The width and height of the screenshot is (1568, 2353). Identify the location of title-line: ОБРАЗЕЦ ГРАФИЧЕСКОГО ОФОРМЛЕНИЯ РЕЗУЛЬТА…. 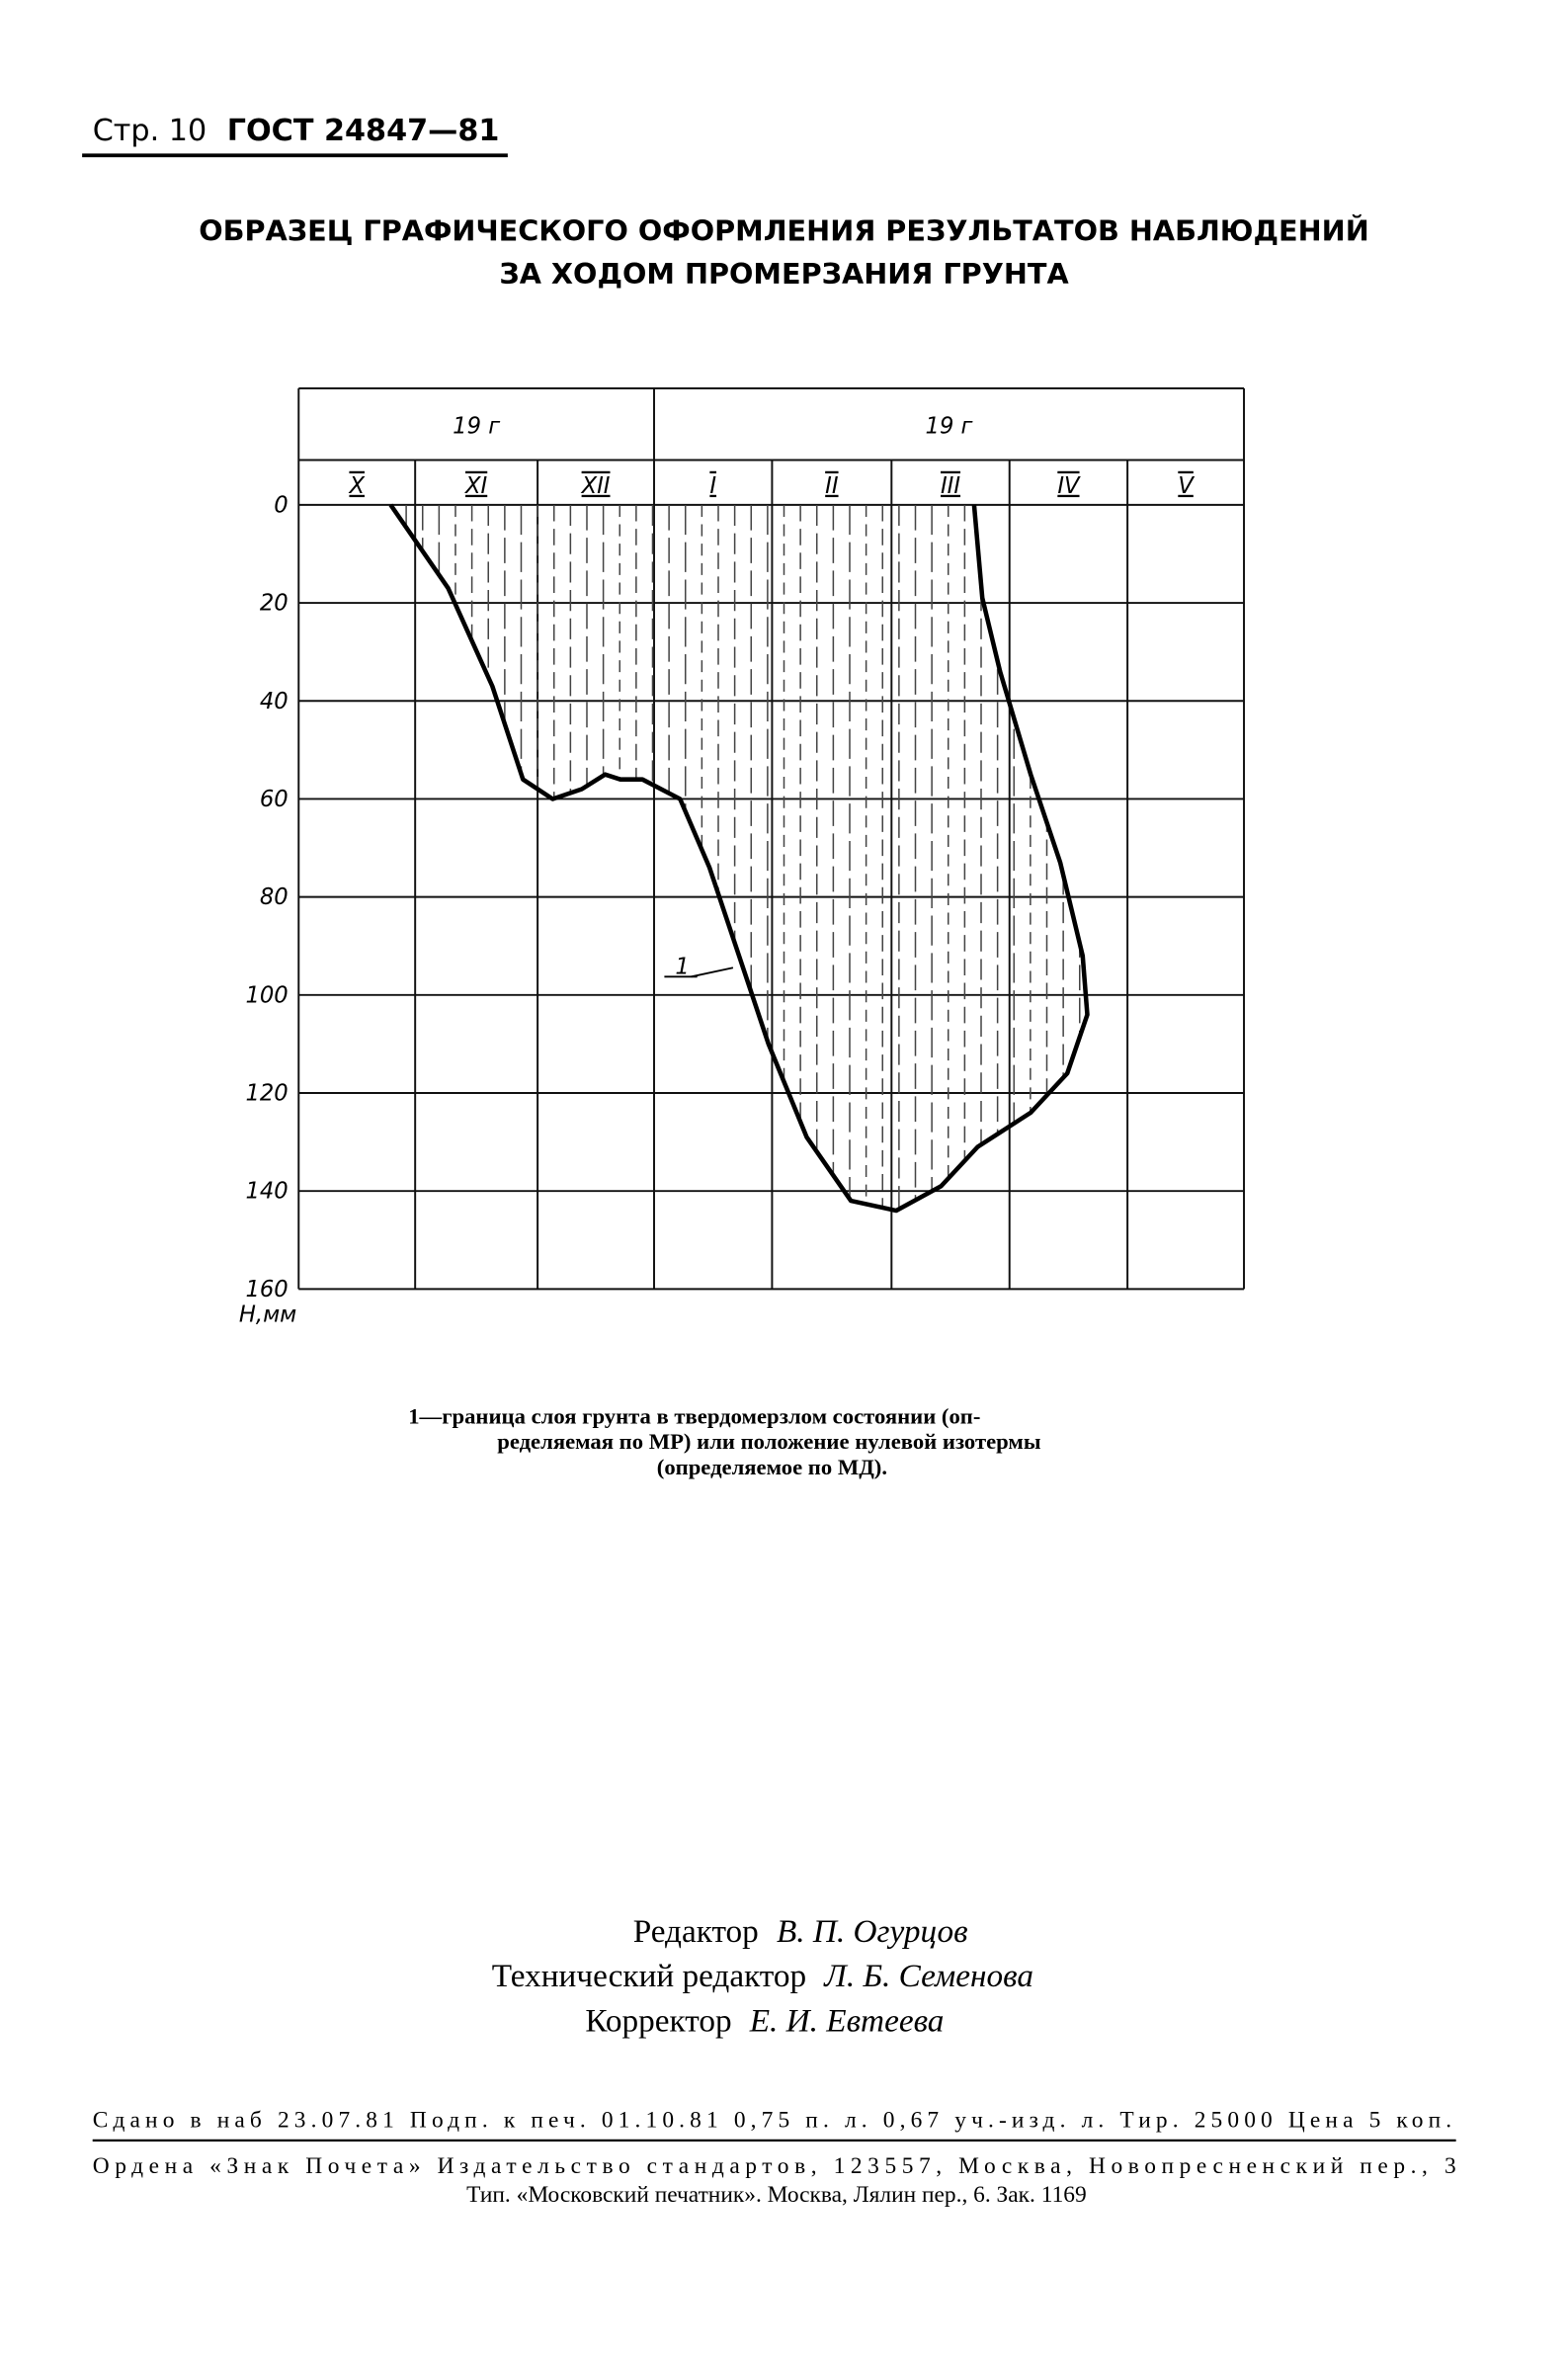
(783, 230).